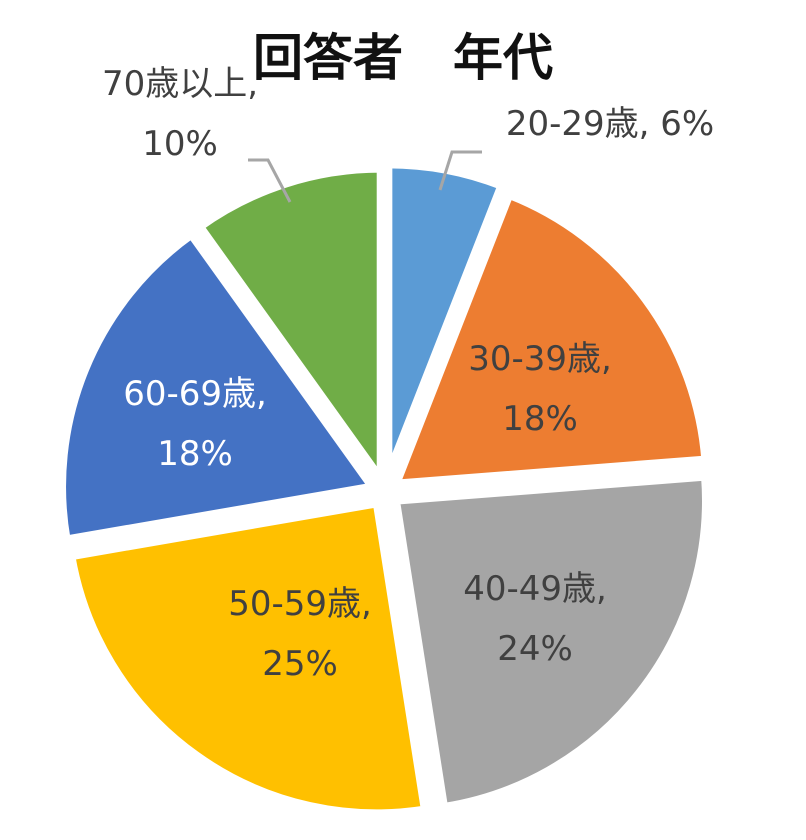 Image resolution: width=806 pixels, height=840 pixels. What do you see at coordinates (270, 180) in the screenshot?
I see `leader-line-70plus` at bounding box center [270, 180].